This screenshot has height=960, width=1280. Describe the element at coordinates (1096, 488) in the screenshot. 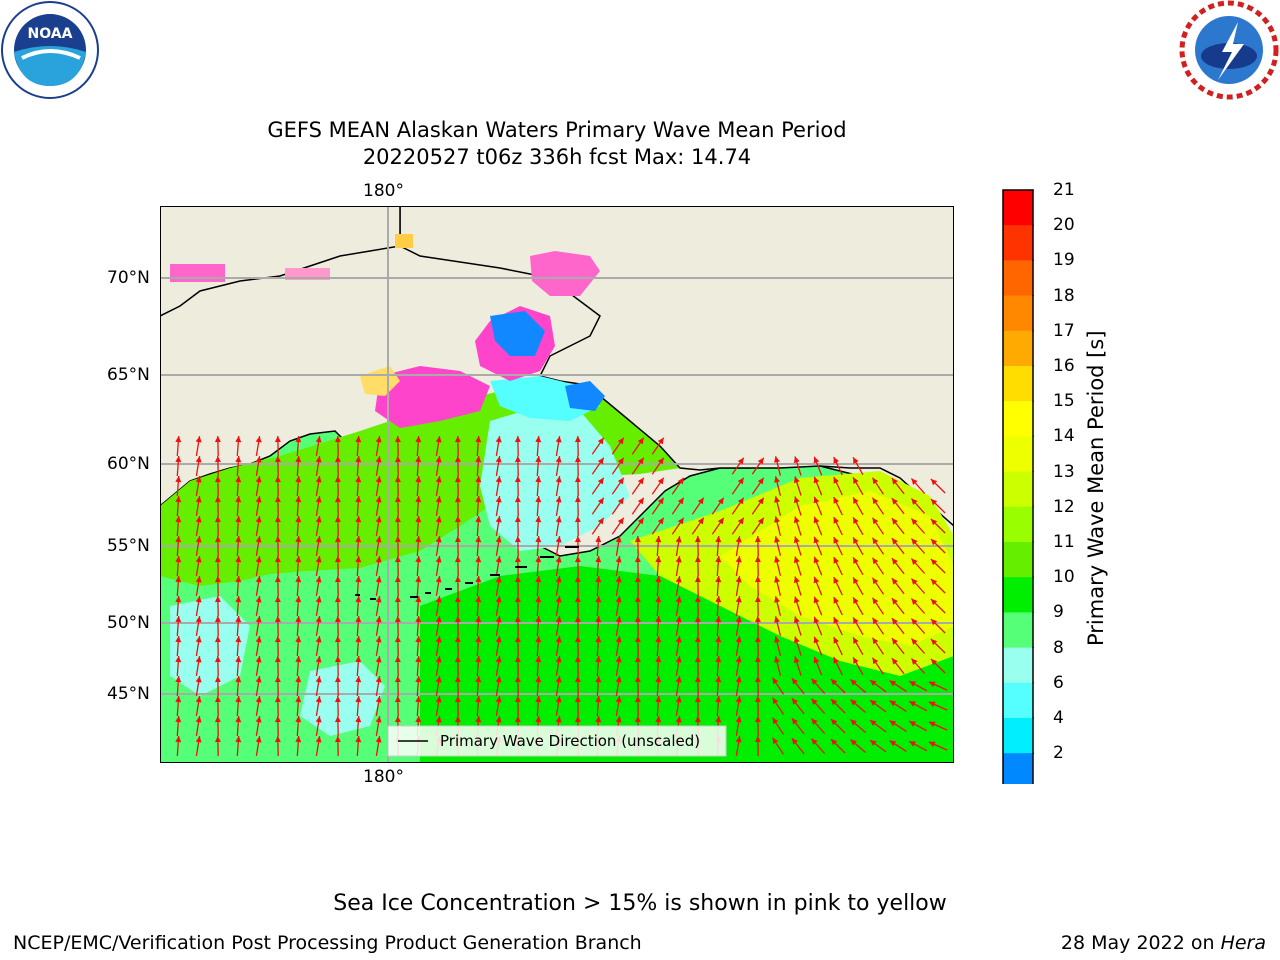

I see `colorbar-title: Primary Wave Mean Period [s]` at that location.